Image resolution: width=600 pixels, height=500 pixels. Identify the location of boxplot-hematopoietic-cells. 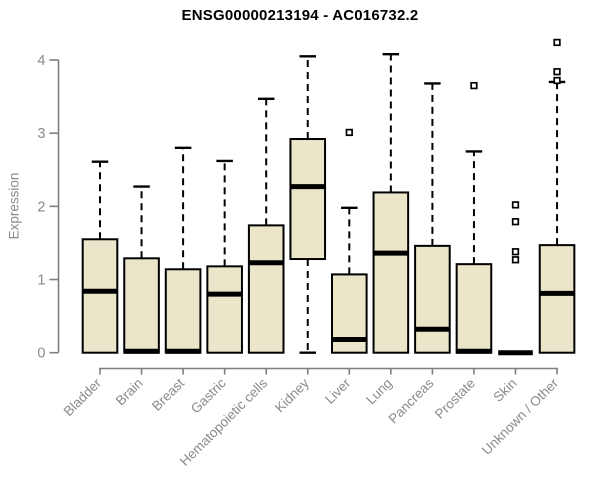
(266, 225).